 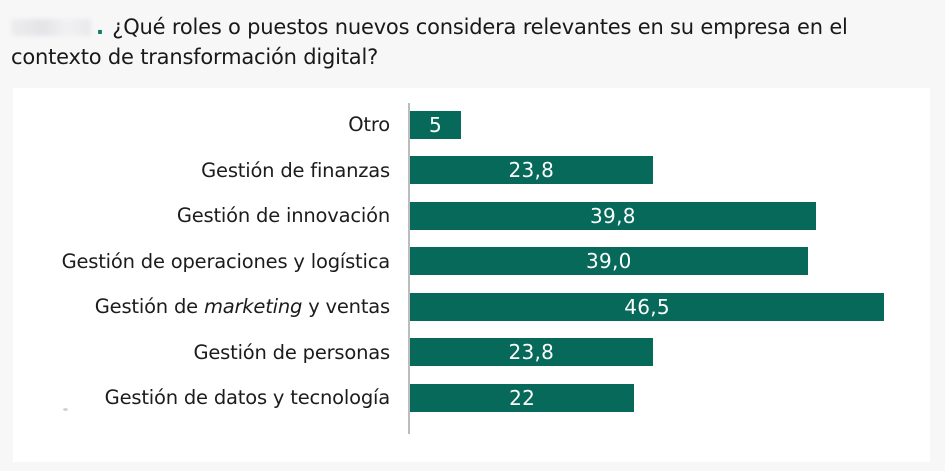 I want to click on category-label: Gestión de operaciones y logística, so click(x=226, y=261).